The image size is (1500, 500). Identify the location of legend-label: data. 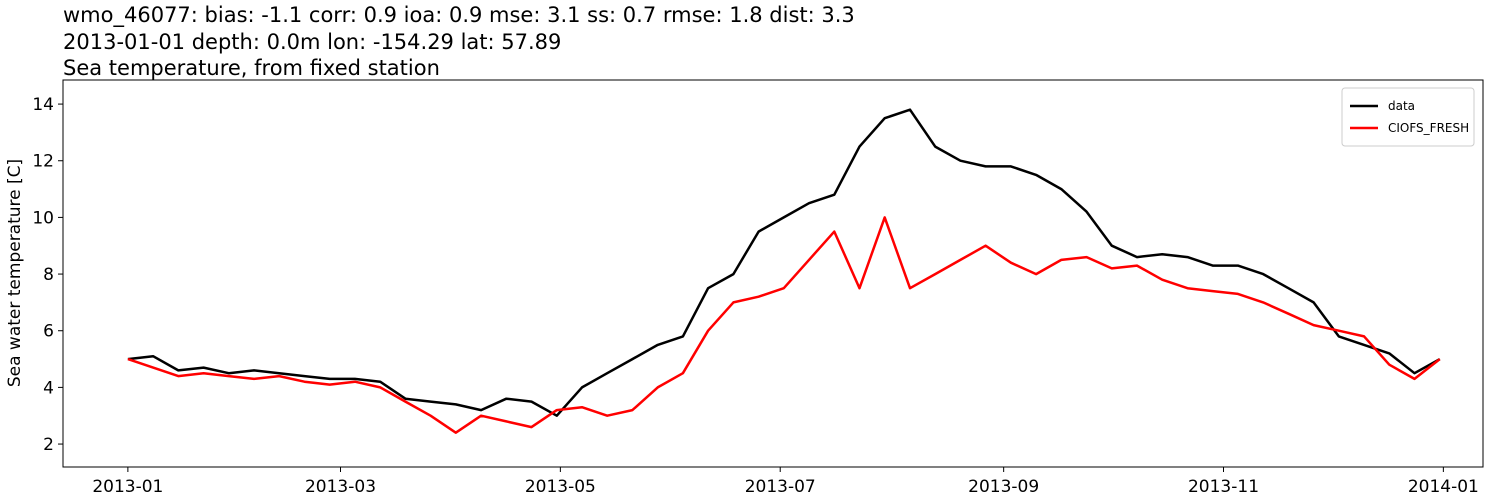
(1401, 106).